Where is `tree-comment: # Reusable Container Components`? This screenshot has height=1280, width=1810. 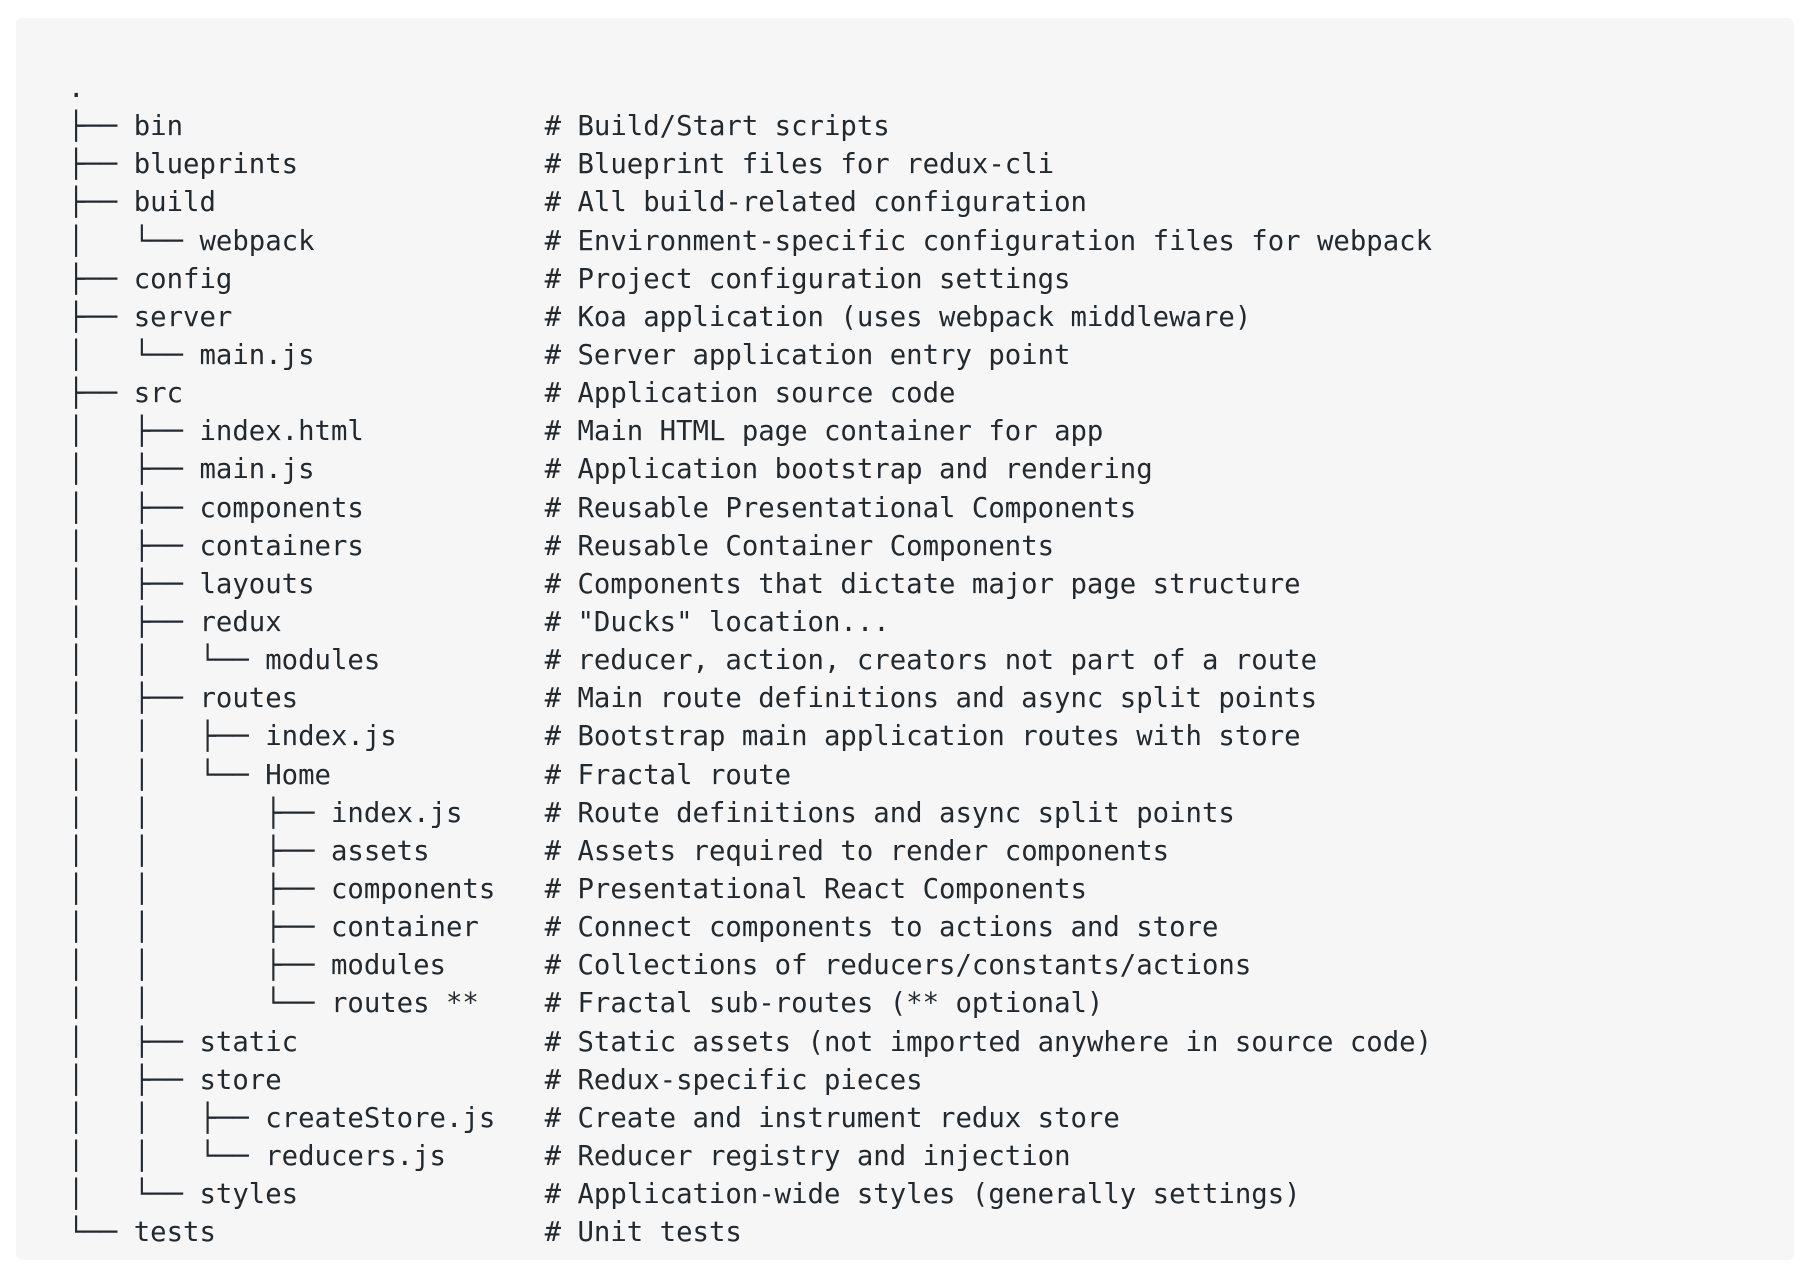
tree-comment: # Reusable Container Components is located at coordinates (799, 546).